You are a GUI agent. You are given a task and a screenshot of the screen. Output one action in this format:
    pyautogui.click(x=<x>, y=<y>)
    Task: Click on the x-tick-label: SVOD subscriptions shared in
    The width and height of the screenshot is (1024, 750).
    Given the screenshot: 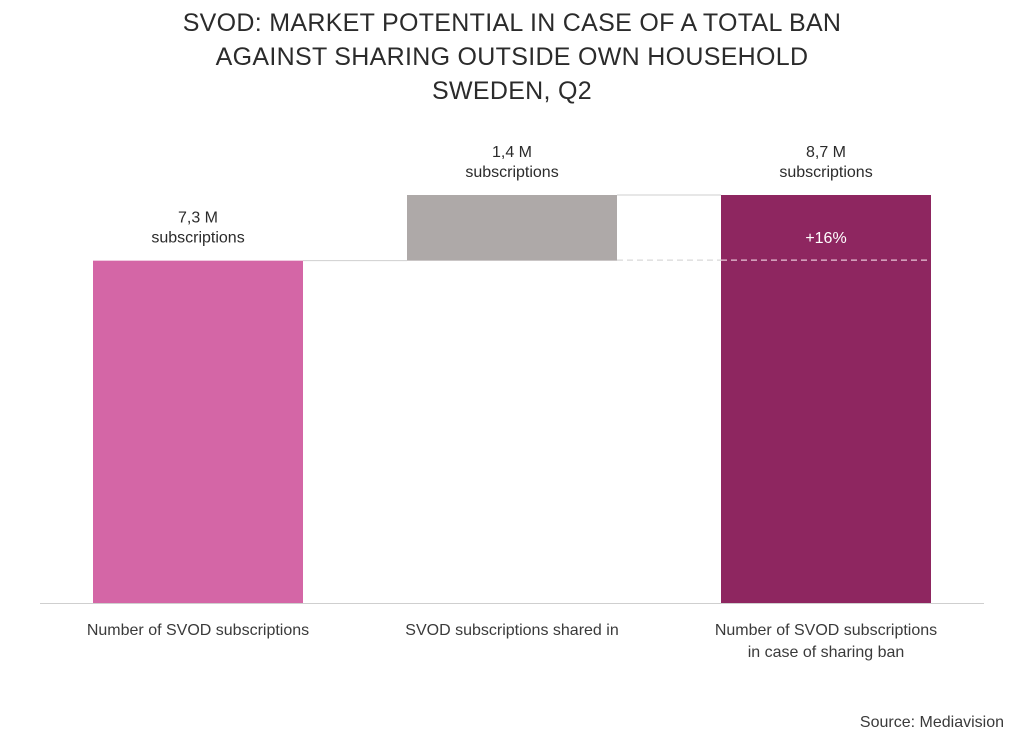 What is the action you would take?
    pyautogui.click(x=512, y=631)
    